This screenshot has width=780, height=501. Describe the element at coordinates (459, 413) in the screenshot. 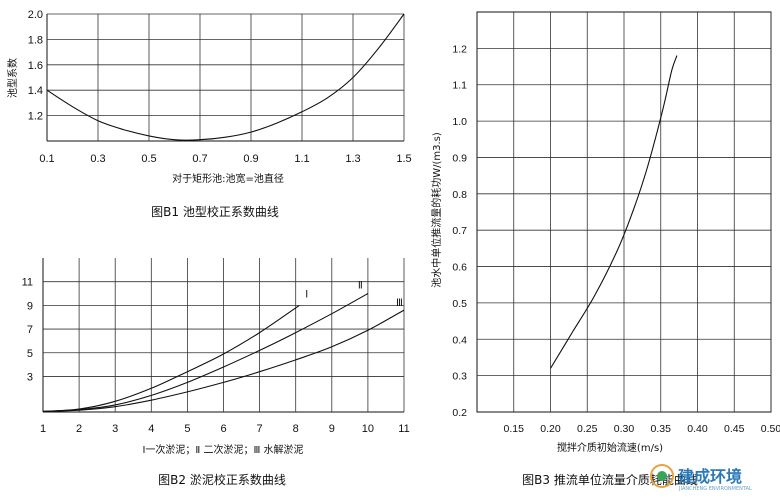

I see `chart-b3-y-tick-label: 0.2` at that location.